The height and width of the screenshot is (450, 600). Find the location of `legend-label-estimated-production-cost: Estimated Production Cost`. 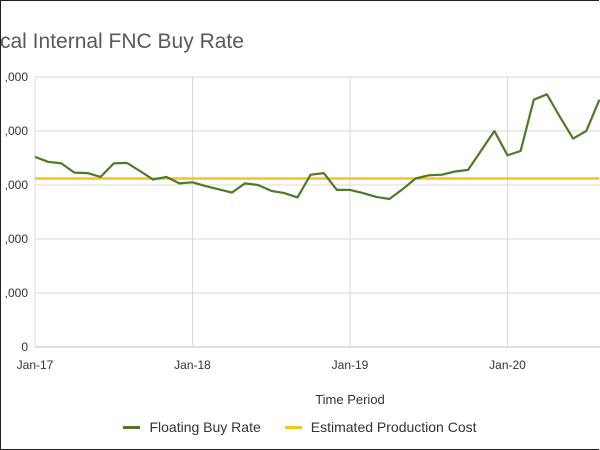

legend-label-estimated-production-cost: Estimated Production Cost is located at coordinates (393, 427).